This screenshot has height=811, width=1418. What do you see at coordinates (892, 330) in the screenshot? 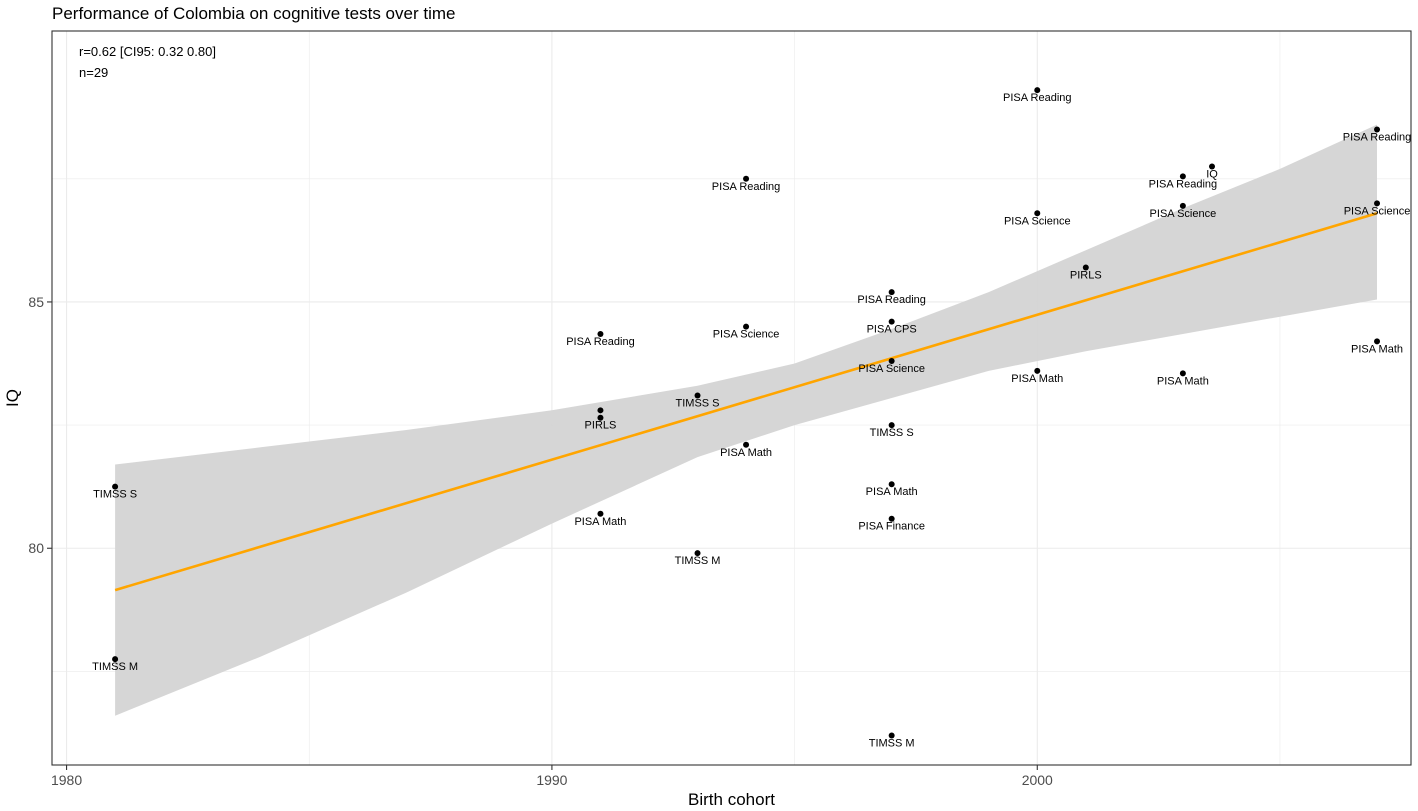
I see `point-label: PISA CPS` at bounding box center [892, 330].